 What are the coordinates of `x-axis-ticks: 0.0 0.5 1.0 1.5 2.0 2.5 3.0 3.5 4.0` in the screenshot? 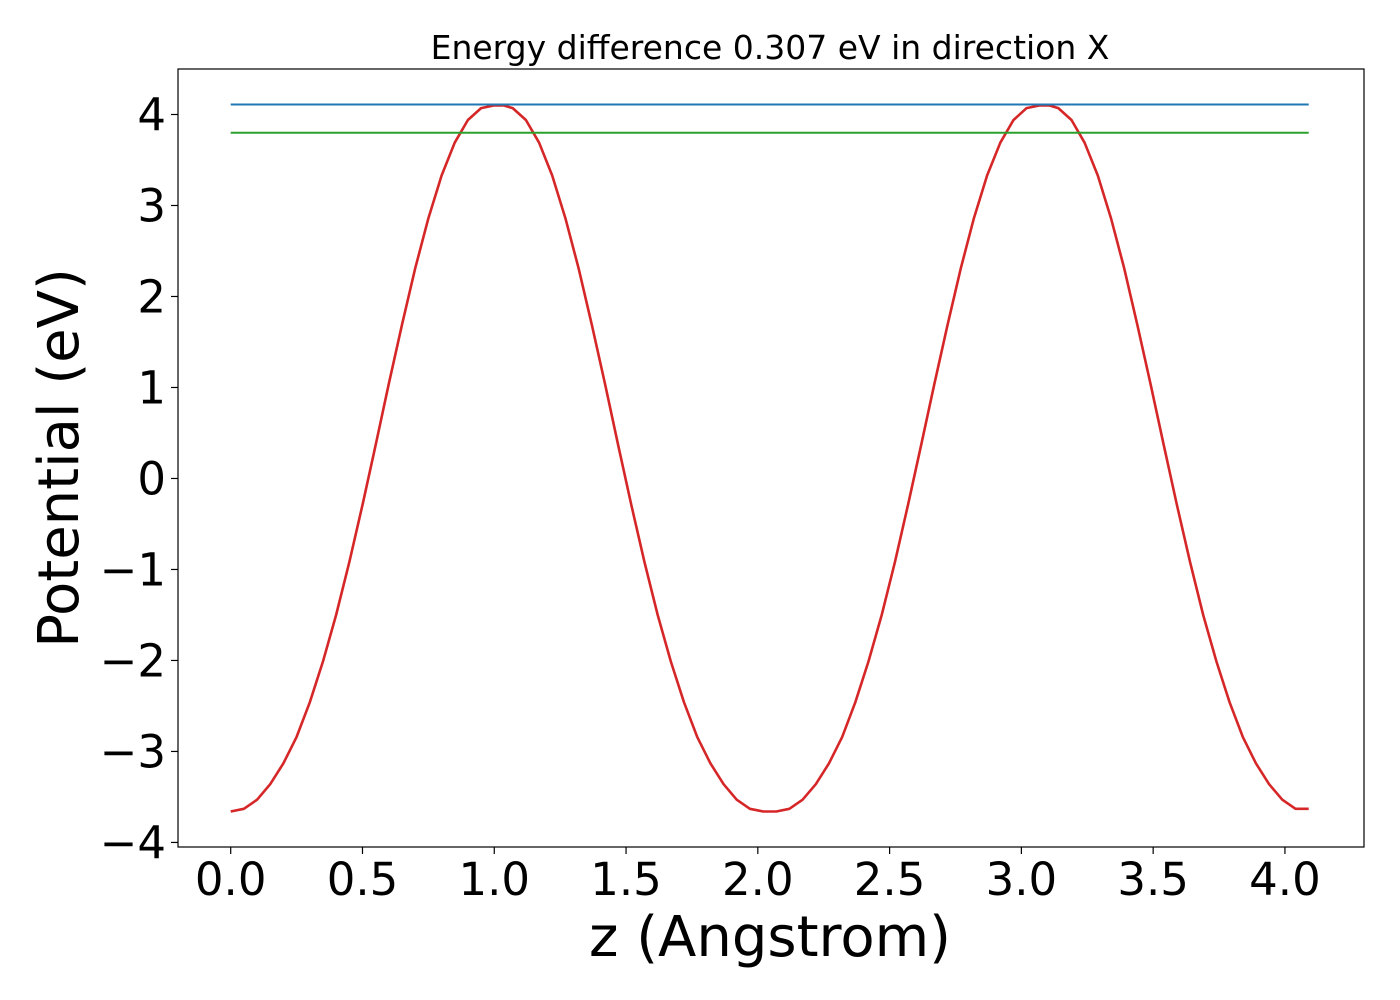 It's located at (758, 876).